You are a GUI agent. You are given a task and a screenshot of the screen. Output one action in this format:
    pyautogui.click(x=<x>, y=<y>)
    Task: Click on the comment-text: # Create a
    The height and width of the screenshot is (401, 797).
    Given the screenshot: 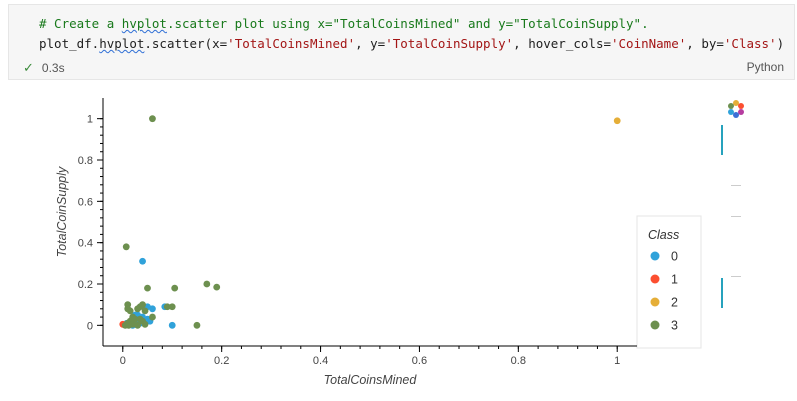 What is the action you would take?
    pyautogui.click(x=80, y=23)
    